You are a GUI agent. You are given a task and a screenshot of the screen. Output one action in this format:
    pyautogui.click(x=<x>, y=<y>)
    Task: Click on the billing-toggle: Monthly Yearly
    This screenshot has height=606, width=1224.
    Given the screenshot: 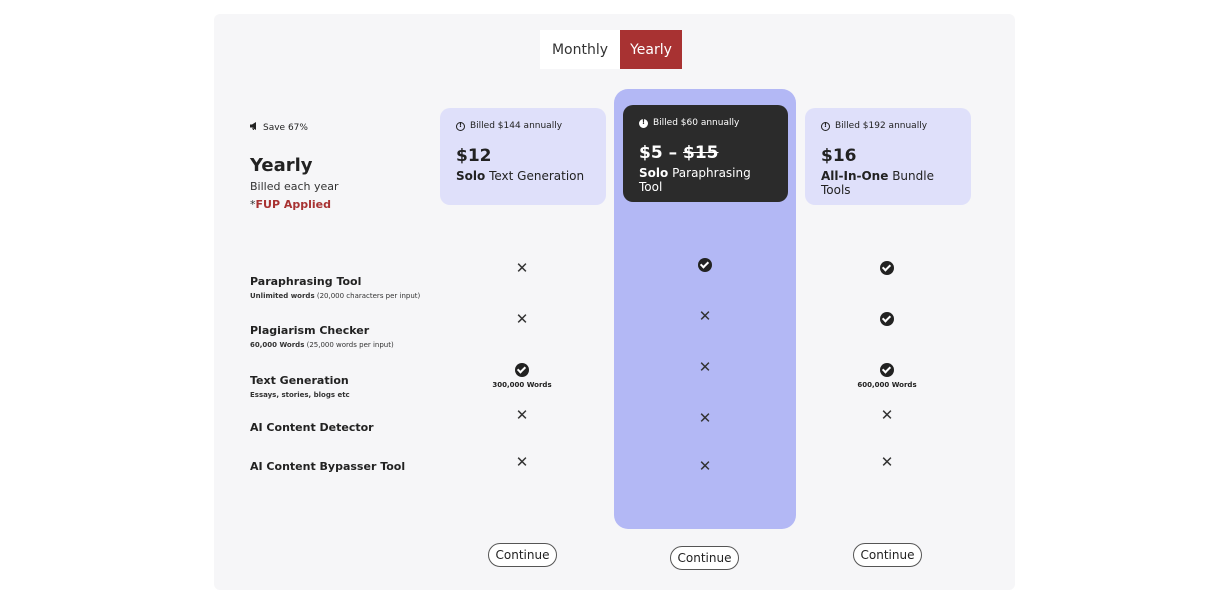 What is the action you would take?
    pyautogui.click(x=611, y=49)
    